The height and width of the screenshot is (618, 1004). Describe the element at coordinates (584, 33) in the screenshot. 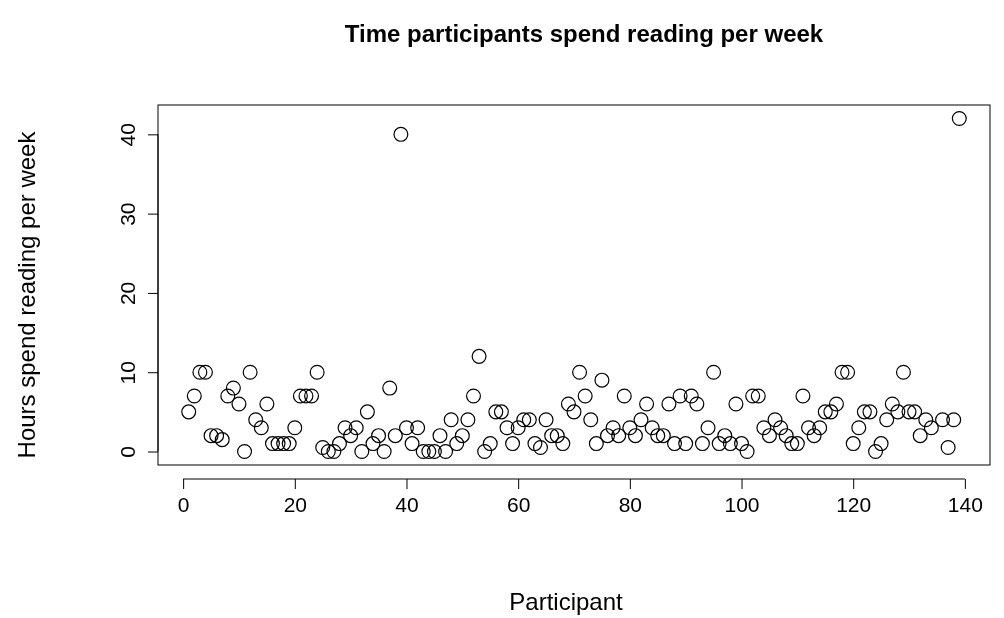

I see `chart-title: Time participants spend reading per week` at that location.